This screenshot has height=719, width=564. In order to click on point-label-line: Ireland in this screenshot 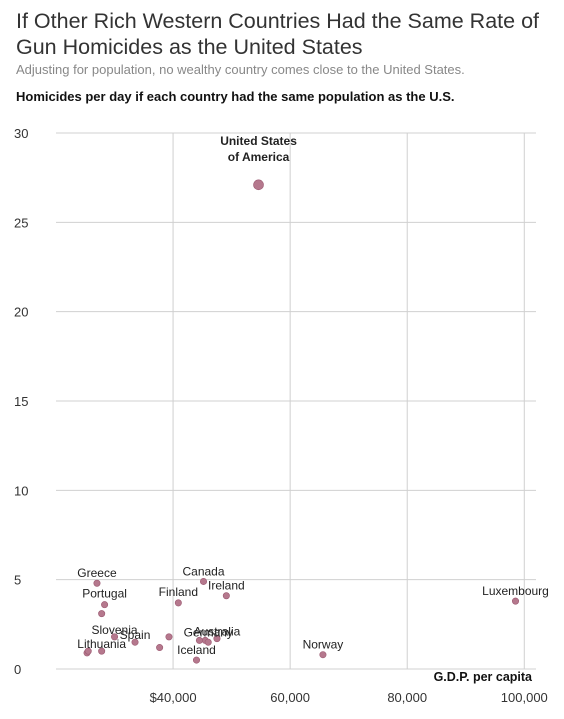, I will do `click(226, 586)`.